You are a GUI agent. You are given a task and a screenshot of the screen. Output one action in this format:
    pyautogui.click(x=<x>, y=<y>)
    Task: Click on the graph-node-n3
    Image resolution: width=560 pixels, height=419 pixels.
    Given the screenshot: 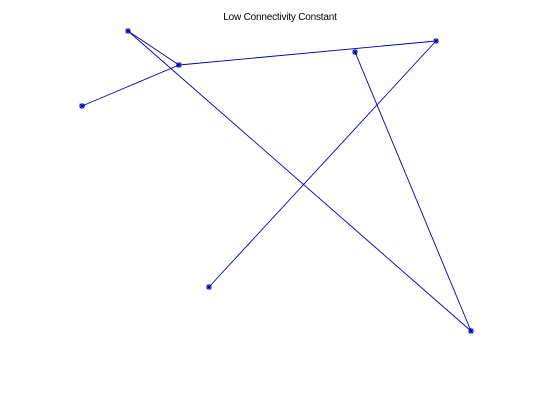 What is the action you would take?
    pyautogui.click(x=82, y=106)
    